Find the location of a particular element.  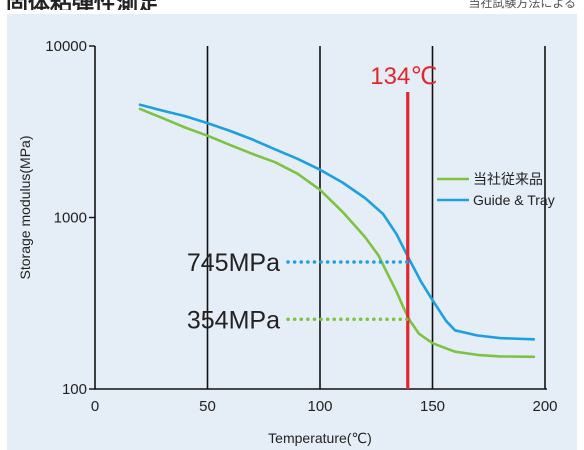

header-note: 当社試験方法による is located at coordinates (522, 5).